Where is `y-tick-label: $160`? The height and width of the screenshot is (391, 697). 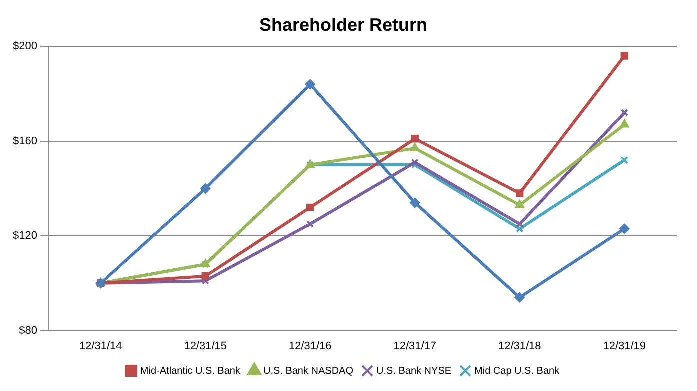
y-tick-label: $160 is located at coordinates (25, 141).